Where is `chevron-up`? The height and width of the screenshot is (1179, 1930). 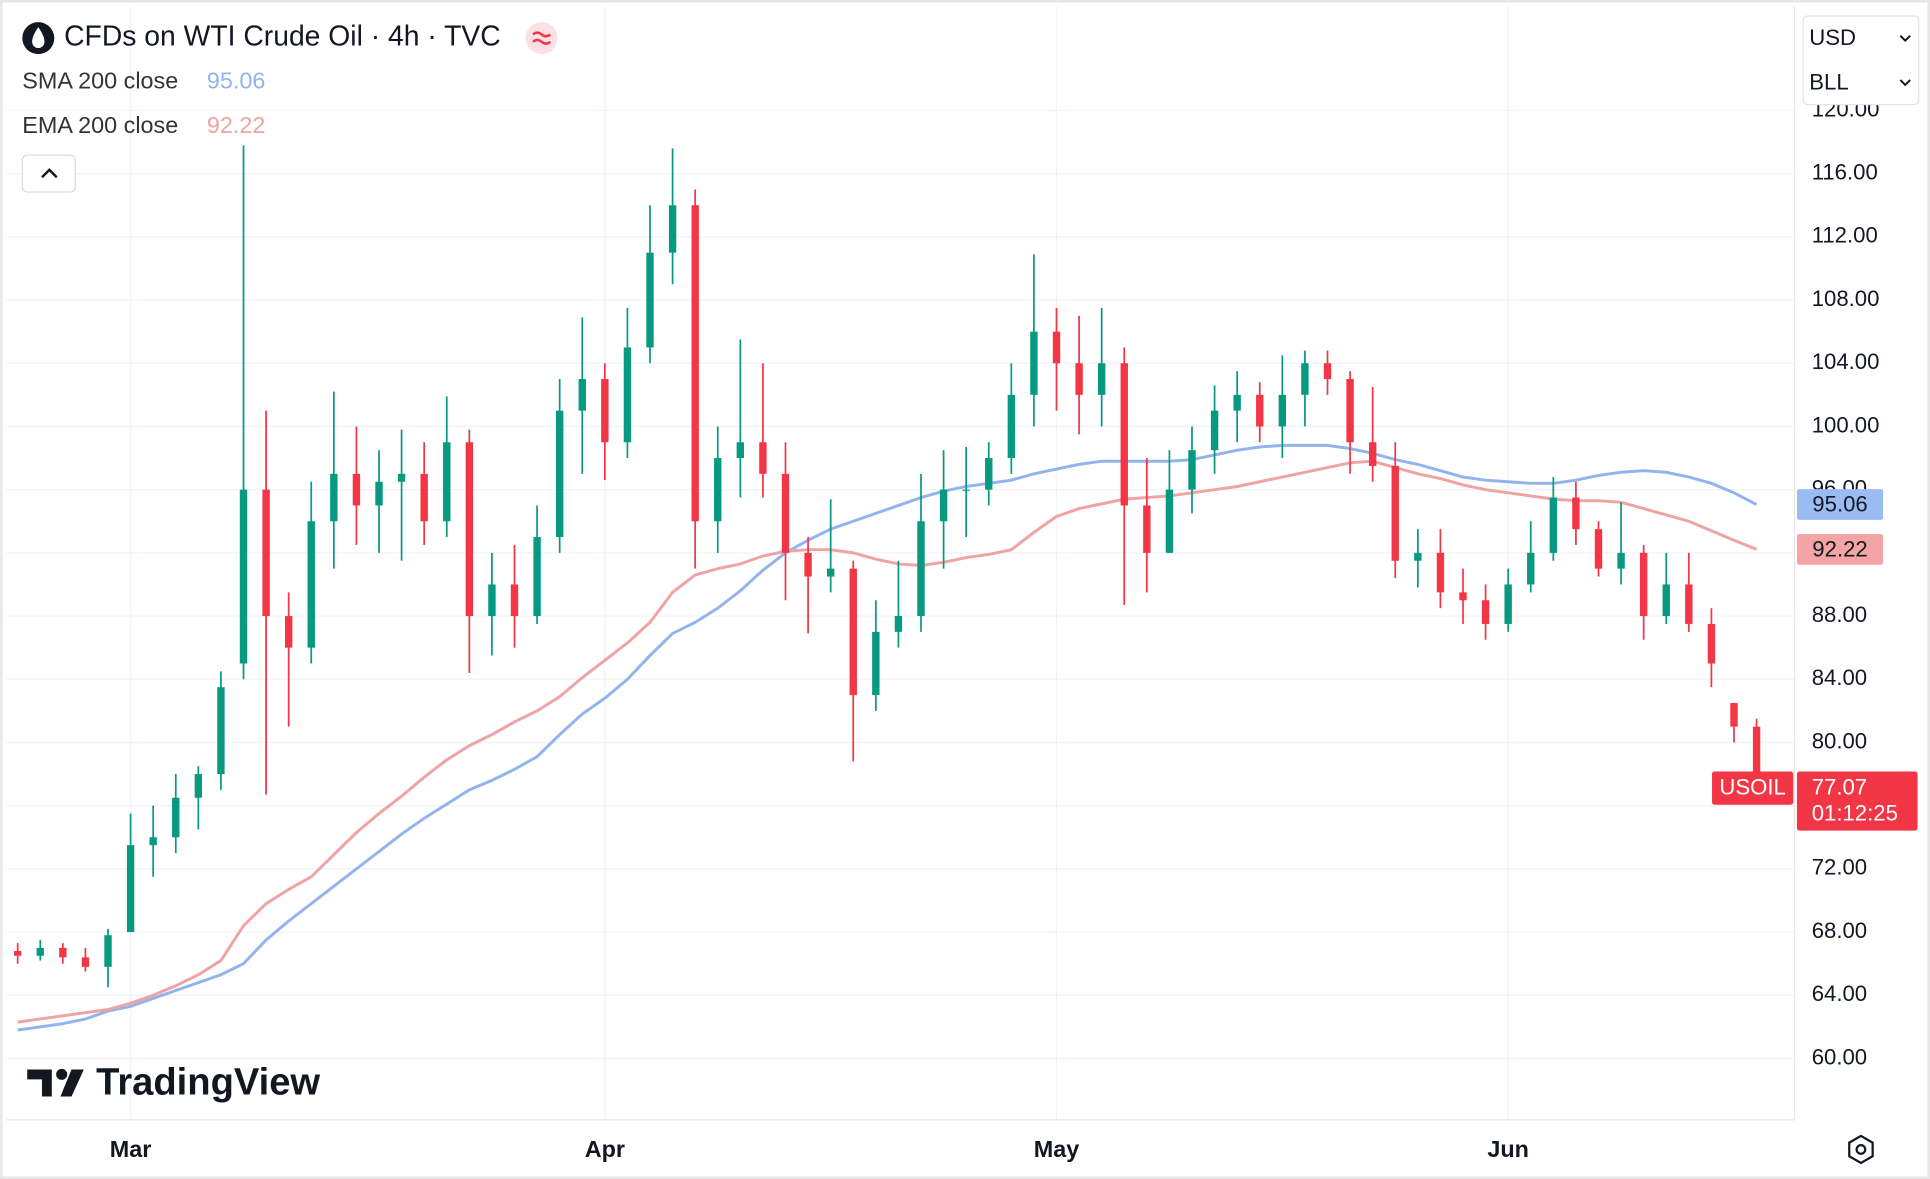
chevron-up is located at coordinates (49, 173).